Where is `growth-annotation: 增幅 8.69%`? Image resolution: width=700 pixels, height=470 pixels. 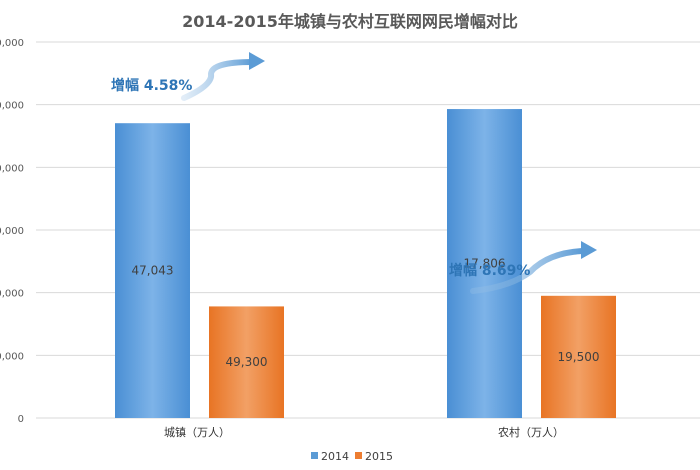 growth-annotation: 增幅 8.69% is located at coordinates (489, 270).